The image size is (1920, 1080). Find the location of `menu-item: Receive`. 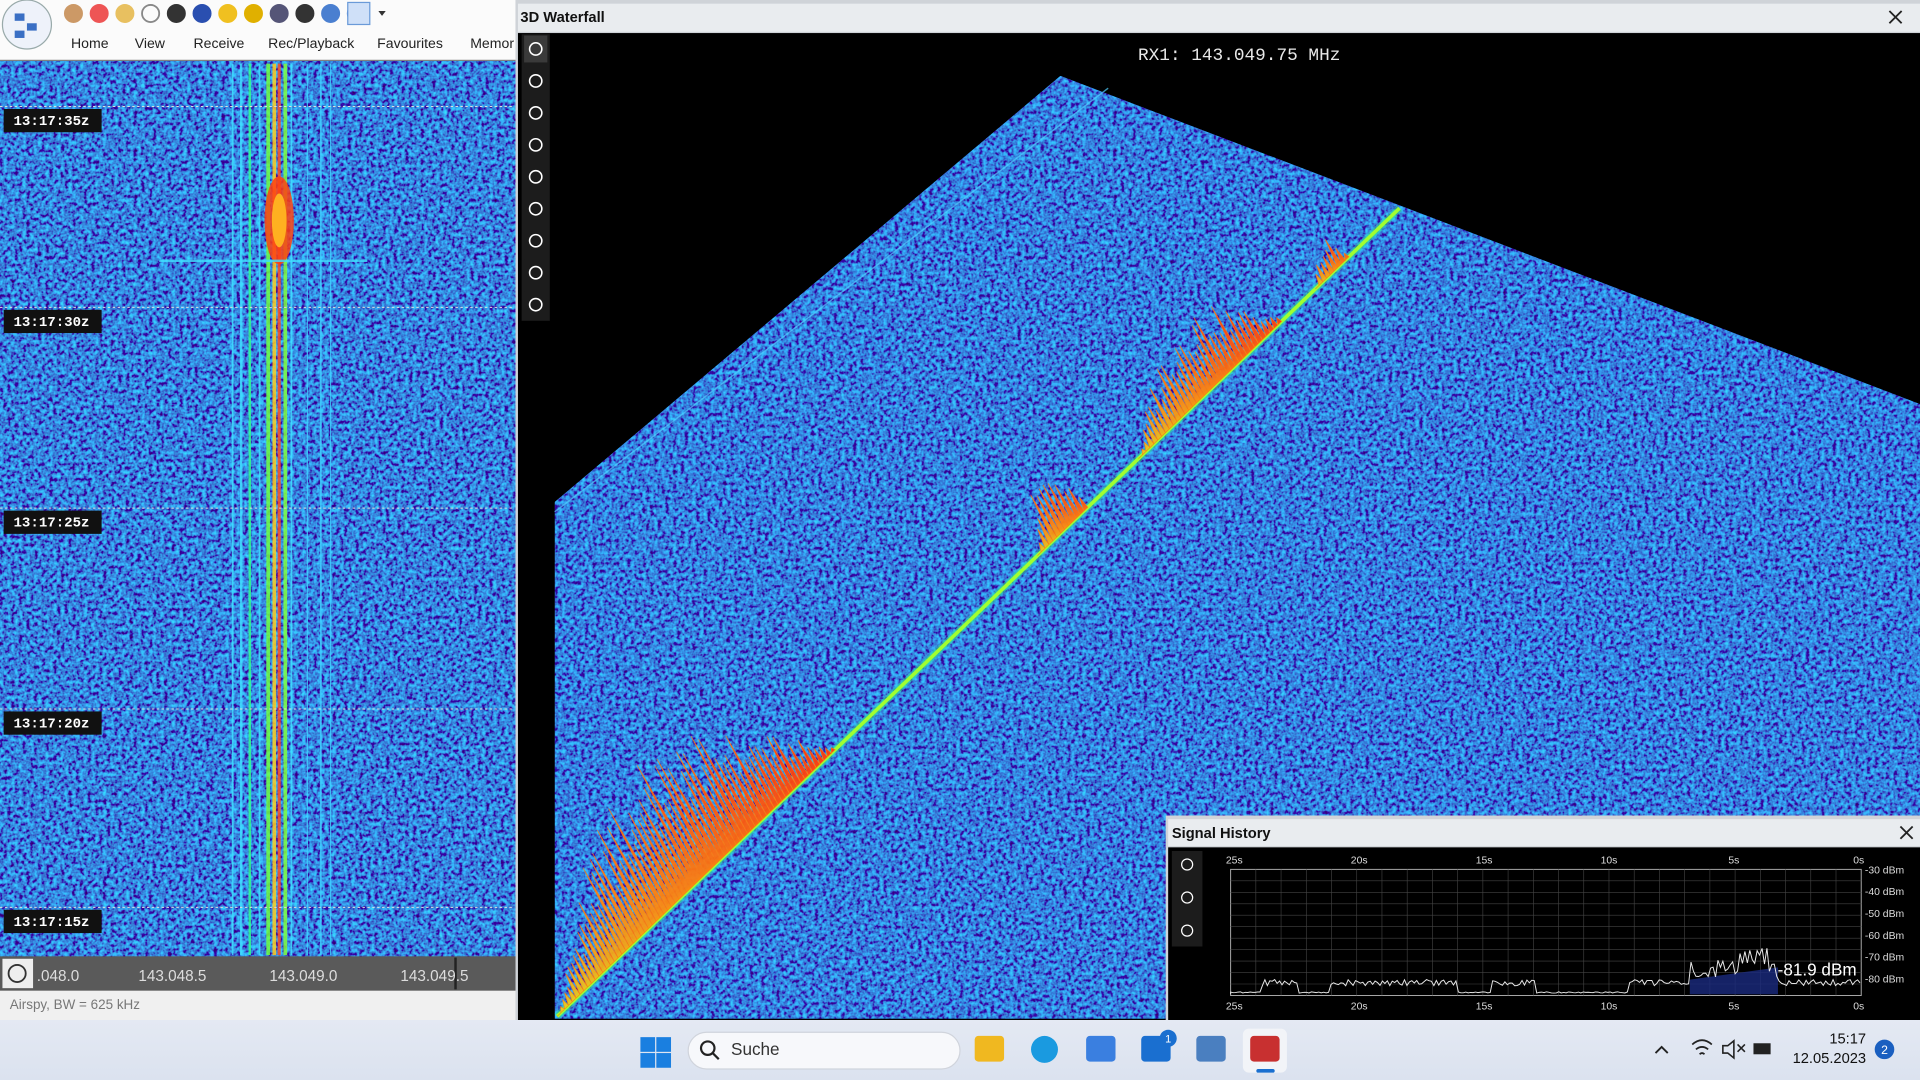

menu-item: Receive is located at coordinates (218, 43).